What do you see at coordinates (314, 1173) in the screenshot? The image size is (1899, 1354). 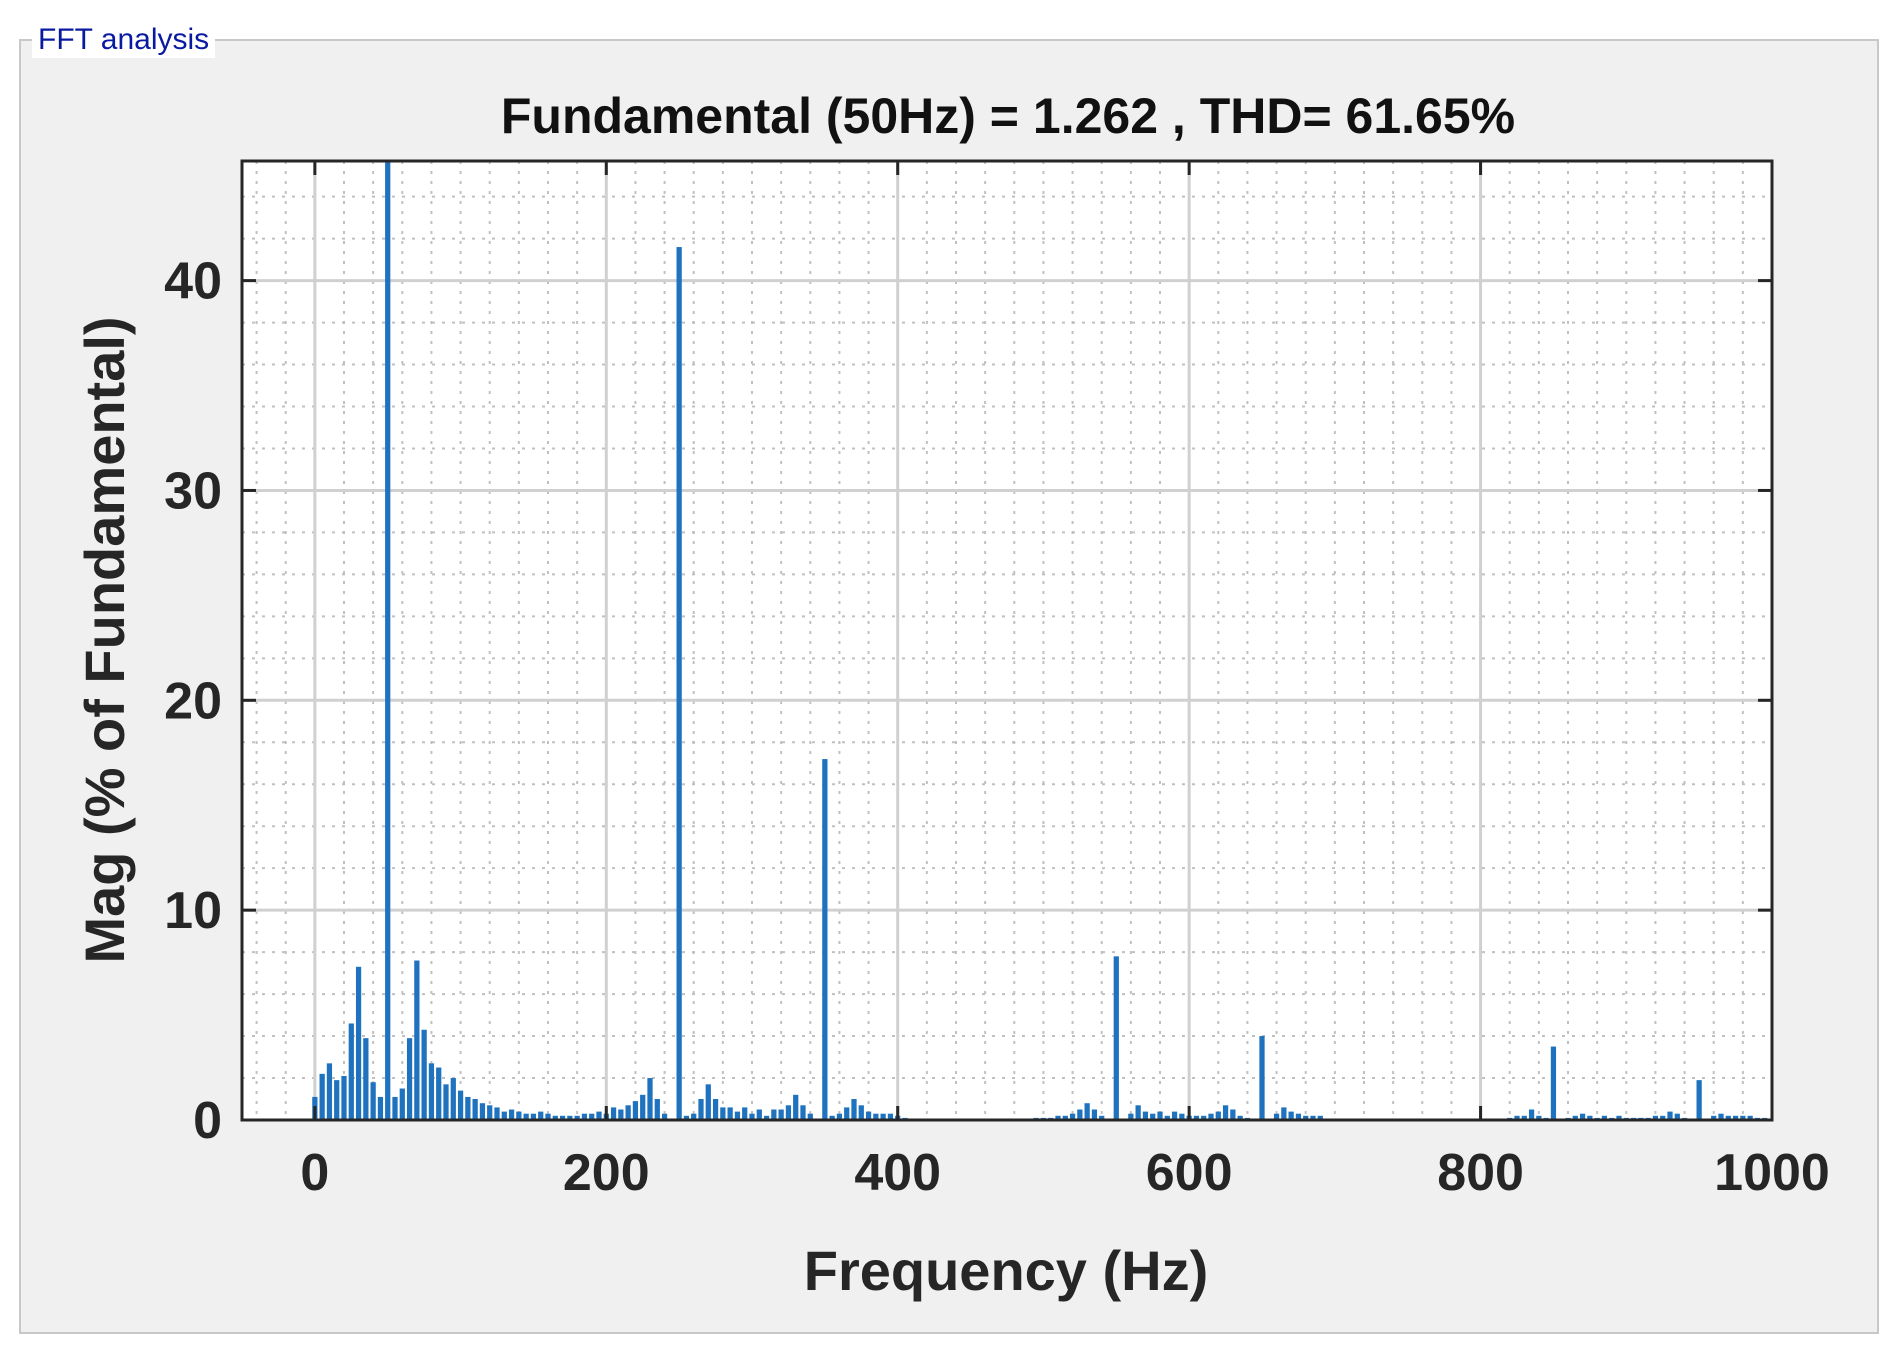 I see `x-tick-label: 0` at bounding box center [314, 1173].